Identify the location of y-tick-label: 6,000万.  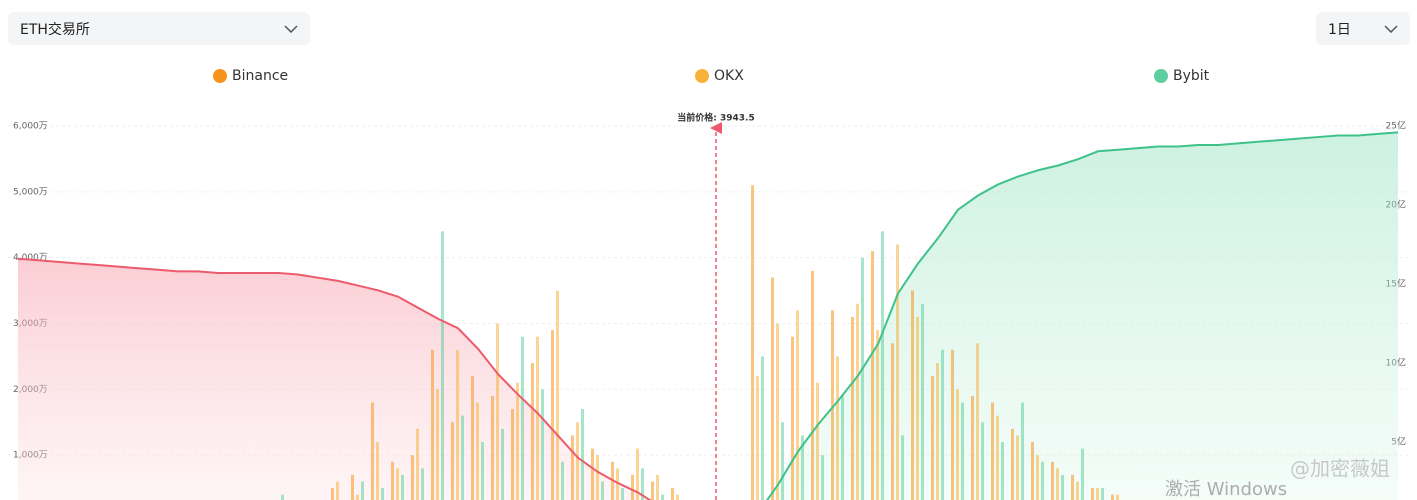
(30, 127).